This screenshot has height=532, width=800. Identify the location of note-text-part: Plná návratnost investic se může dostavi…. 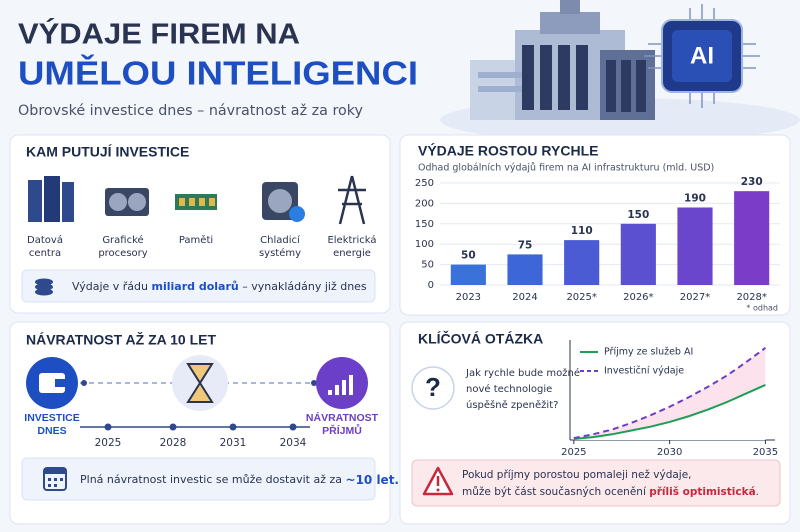
(213, 479).